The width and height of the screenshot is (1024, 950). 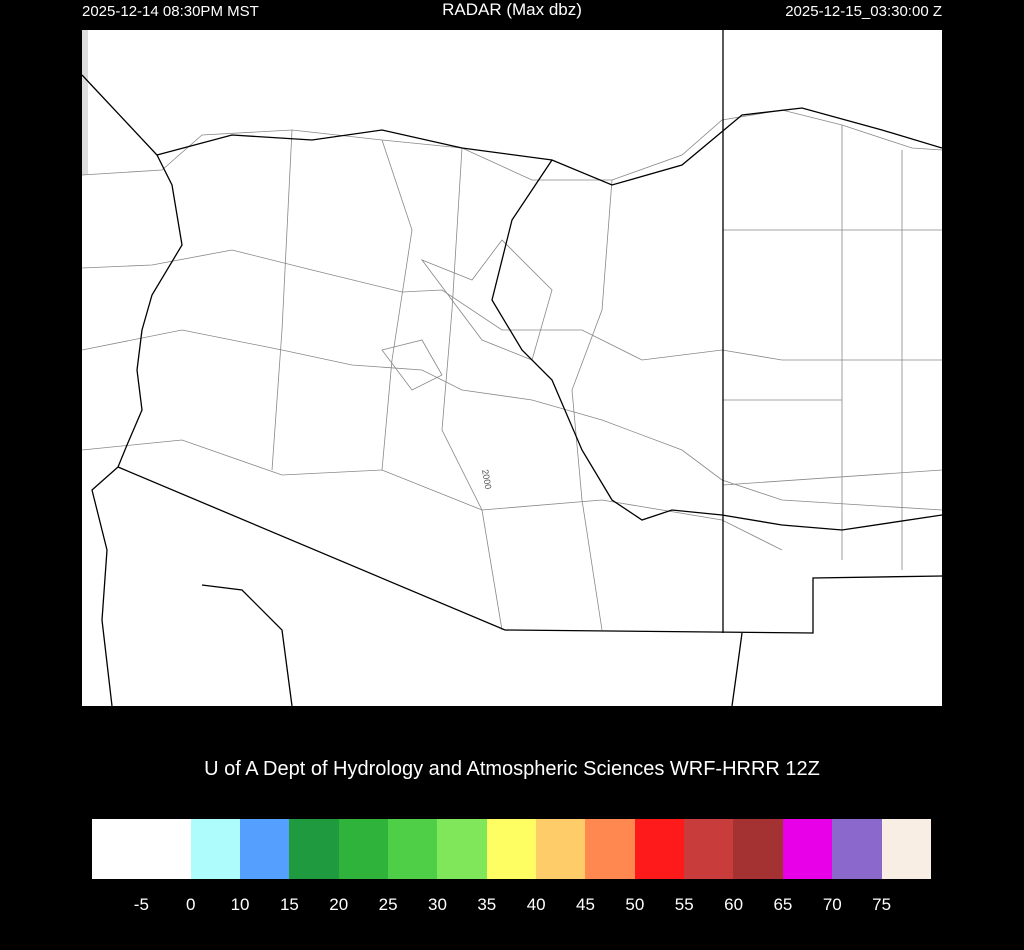 I want to click on colorbar-label: 25, so click(x=388, y=904).